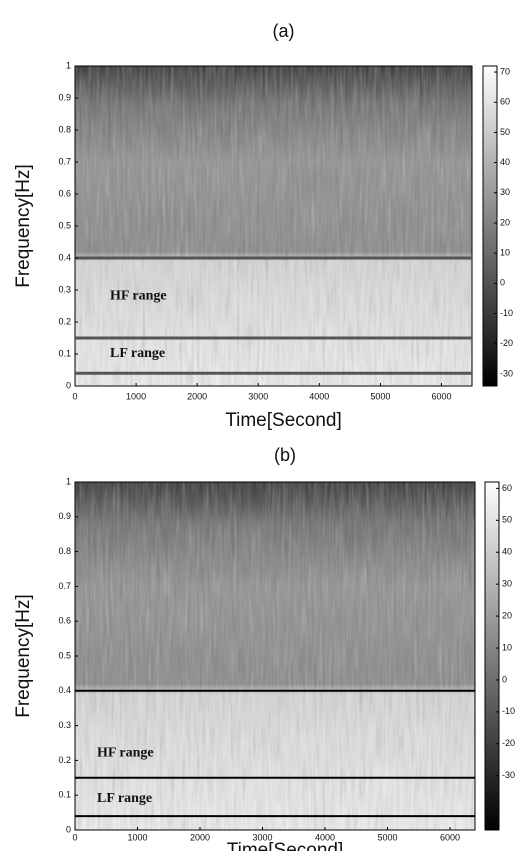  What do you see at coordinates (285, 455) in the screenshot?
I see `panel-title: (b)` at bounding box center [285, 455].